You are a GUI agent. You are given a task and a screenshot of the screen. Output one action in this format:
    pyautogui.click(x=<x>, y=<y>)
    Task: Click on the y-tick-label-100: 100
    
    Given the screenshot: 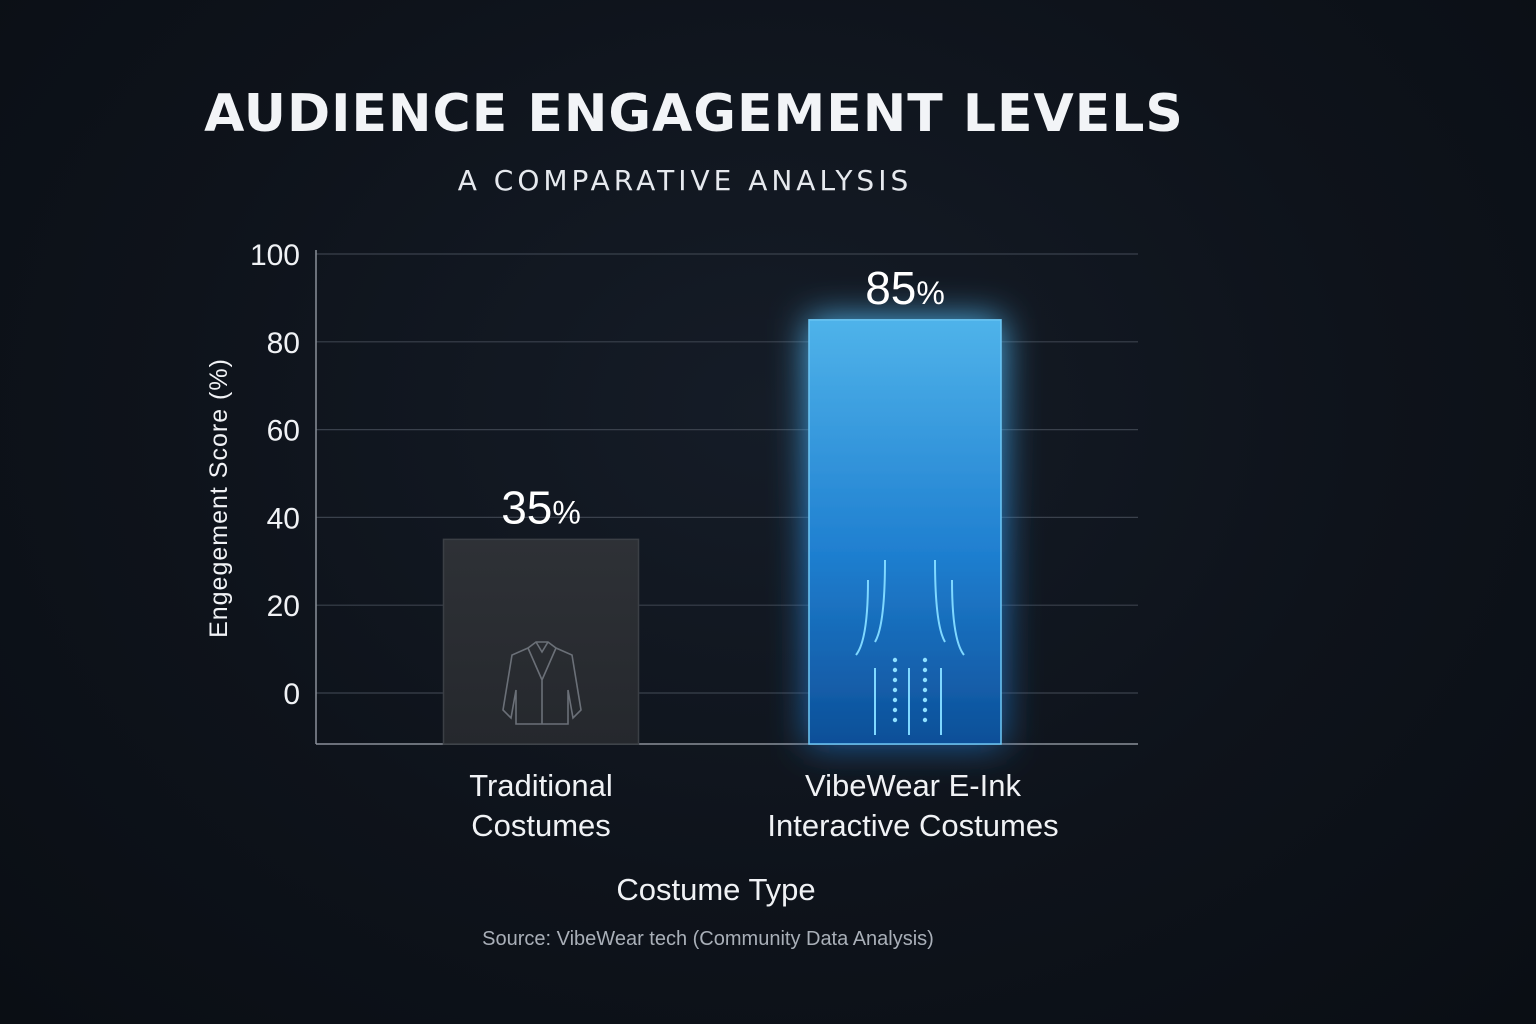 What is the action you would take?
    pyautogui.click(x=275, y=255)
    